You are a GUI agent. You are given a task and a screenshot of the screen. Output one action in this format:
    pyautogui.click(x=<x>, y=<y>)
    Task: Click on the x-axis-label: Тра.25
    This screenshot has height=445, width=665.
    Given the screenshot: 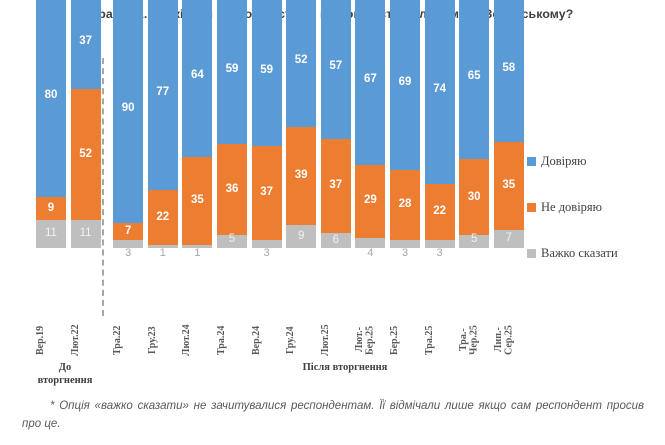 What is the action you would take?
    pyautogui.click(x=429, y=340)
    